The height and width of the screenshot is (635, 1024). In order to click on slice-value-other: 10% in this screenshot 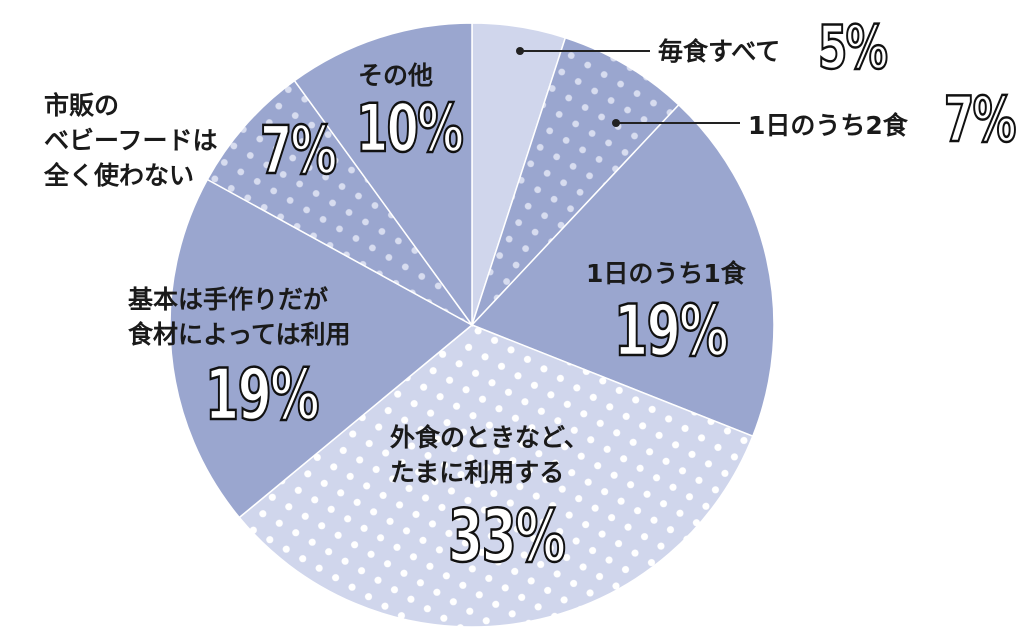, I will do `click(410, 128)`.